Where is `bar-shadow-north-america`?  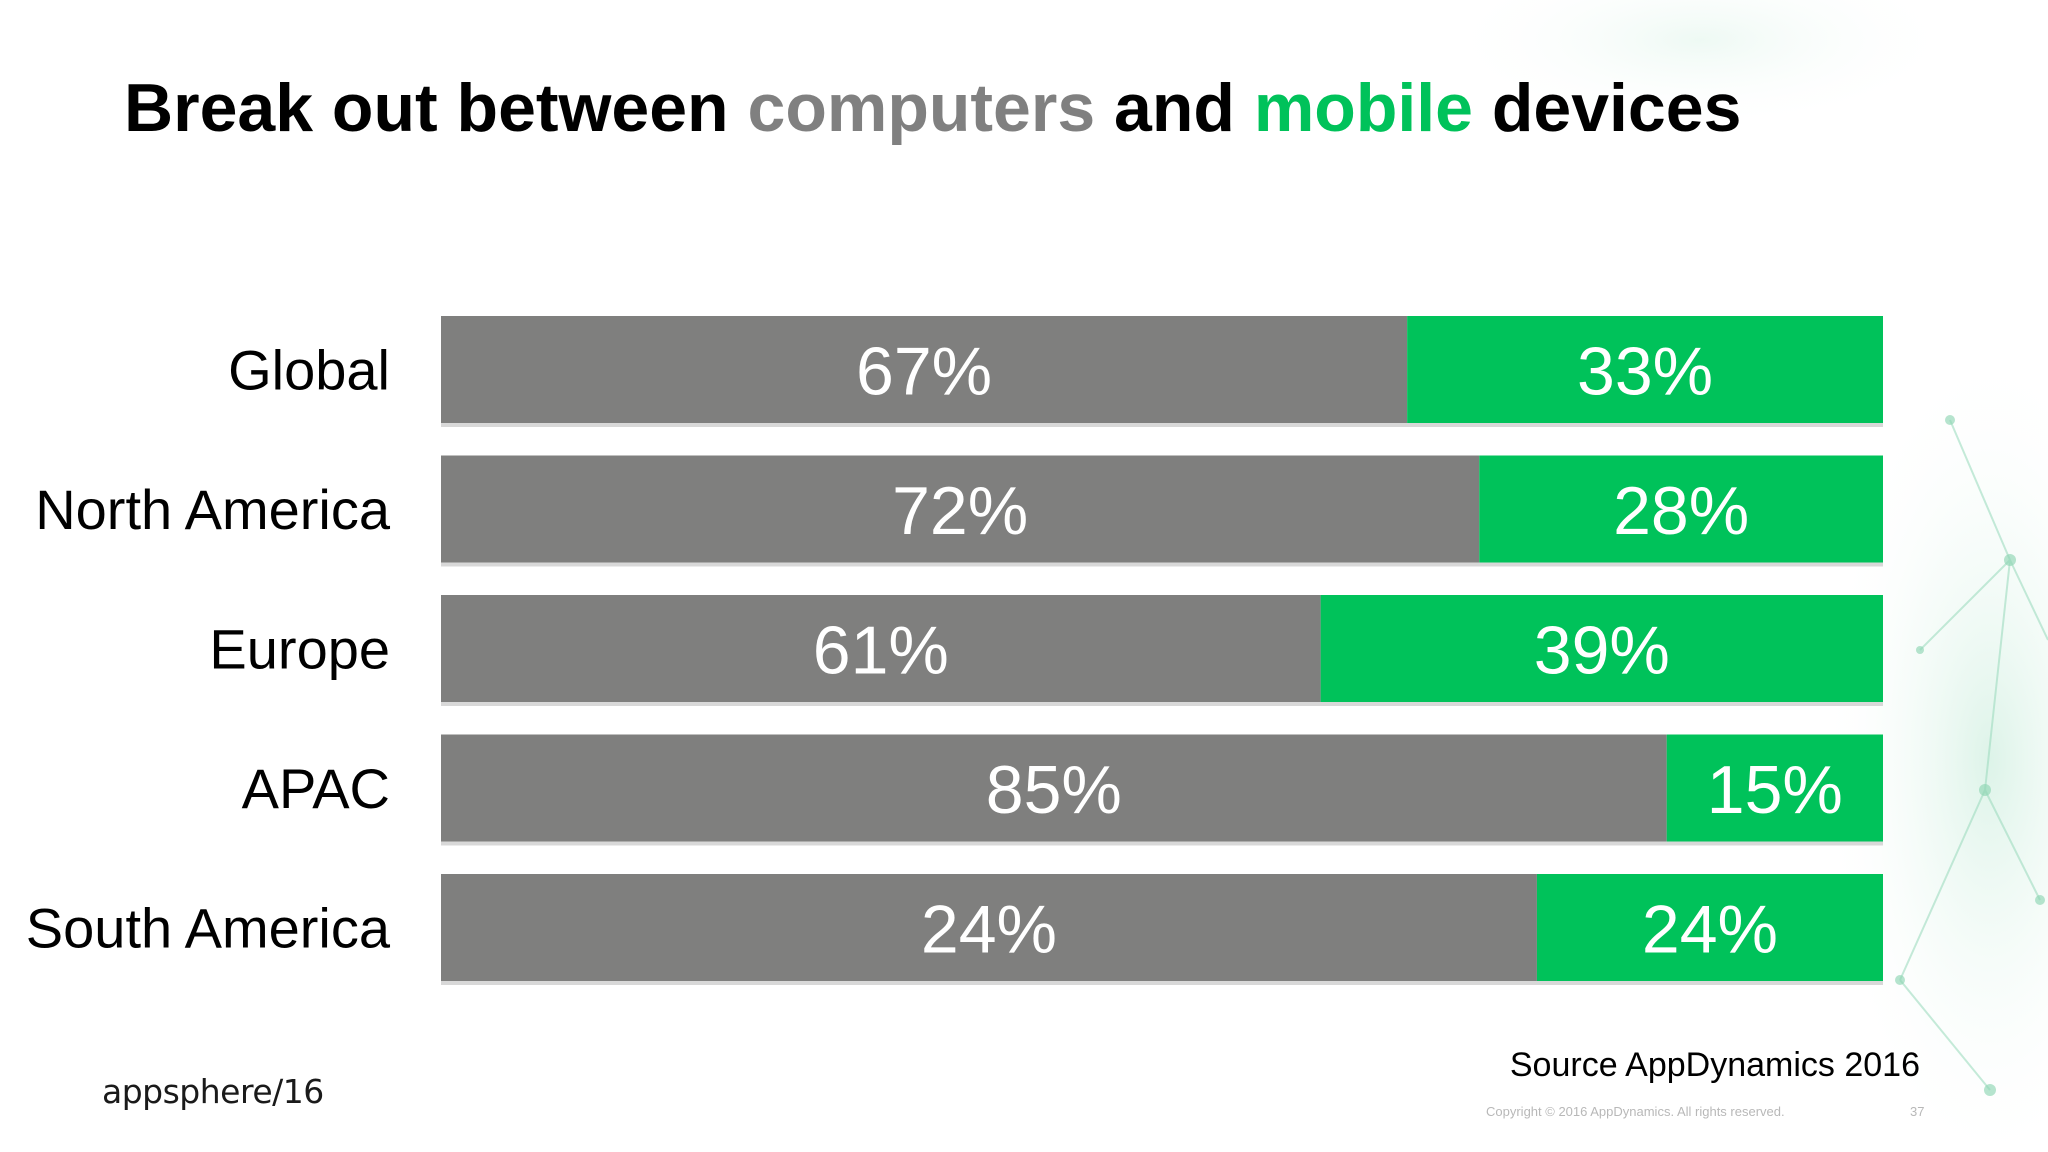 bar-shadow-north-america is located at coordinates (1162, 564).